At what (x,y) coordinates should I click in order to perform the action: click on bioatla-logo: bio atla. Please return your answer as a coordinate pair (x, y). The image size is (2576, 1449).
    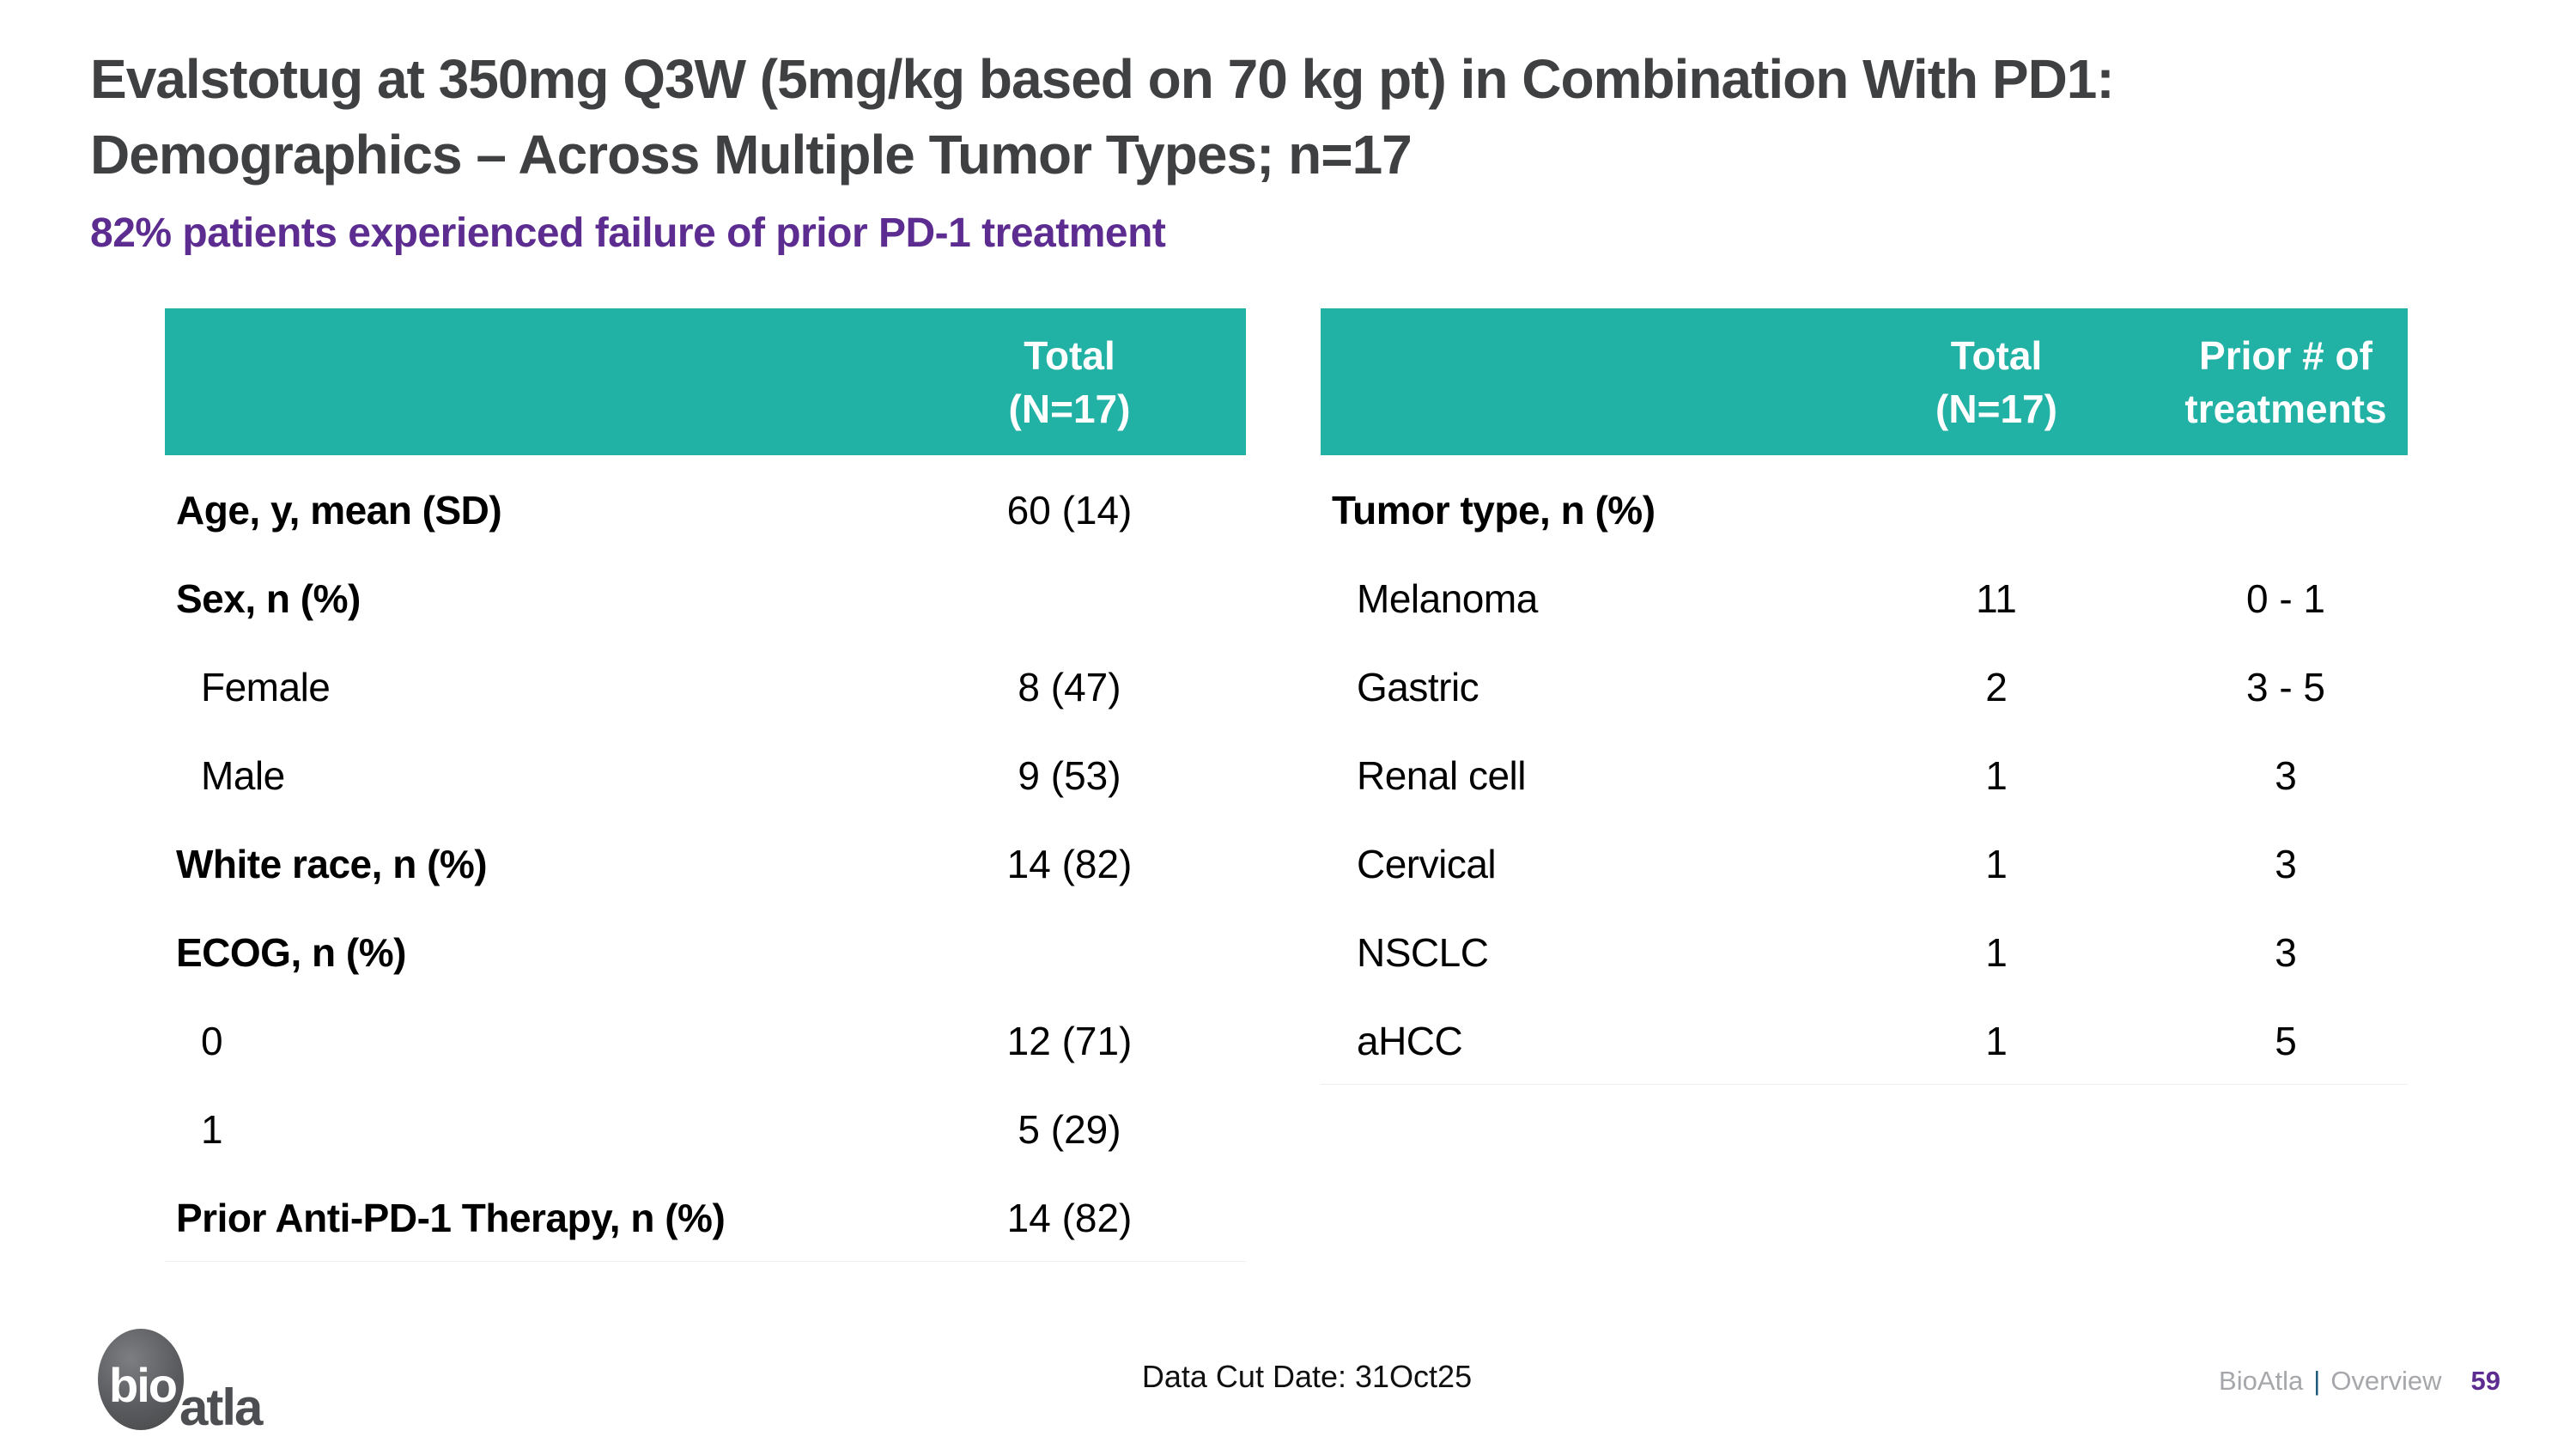
    Looking at the image, I should click on (193, 1380).